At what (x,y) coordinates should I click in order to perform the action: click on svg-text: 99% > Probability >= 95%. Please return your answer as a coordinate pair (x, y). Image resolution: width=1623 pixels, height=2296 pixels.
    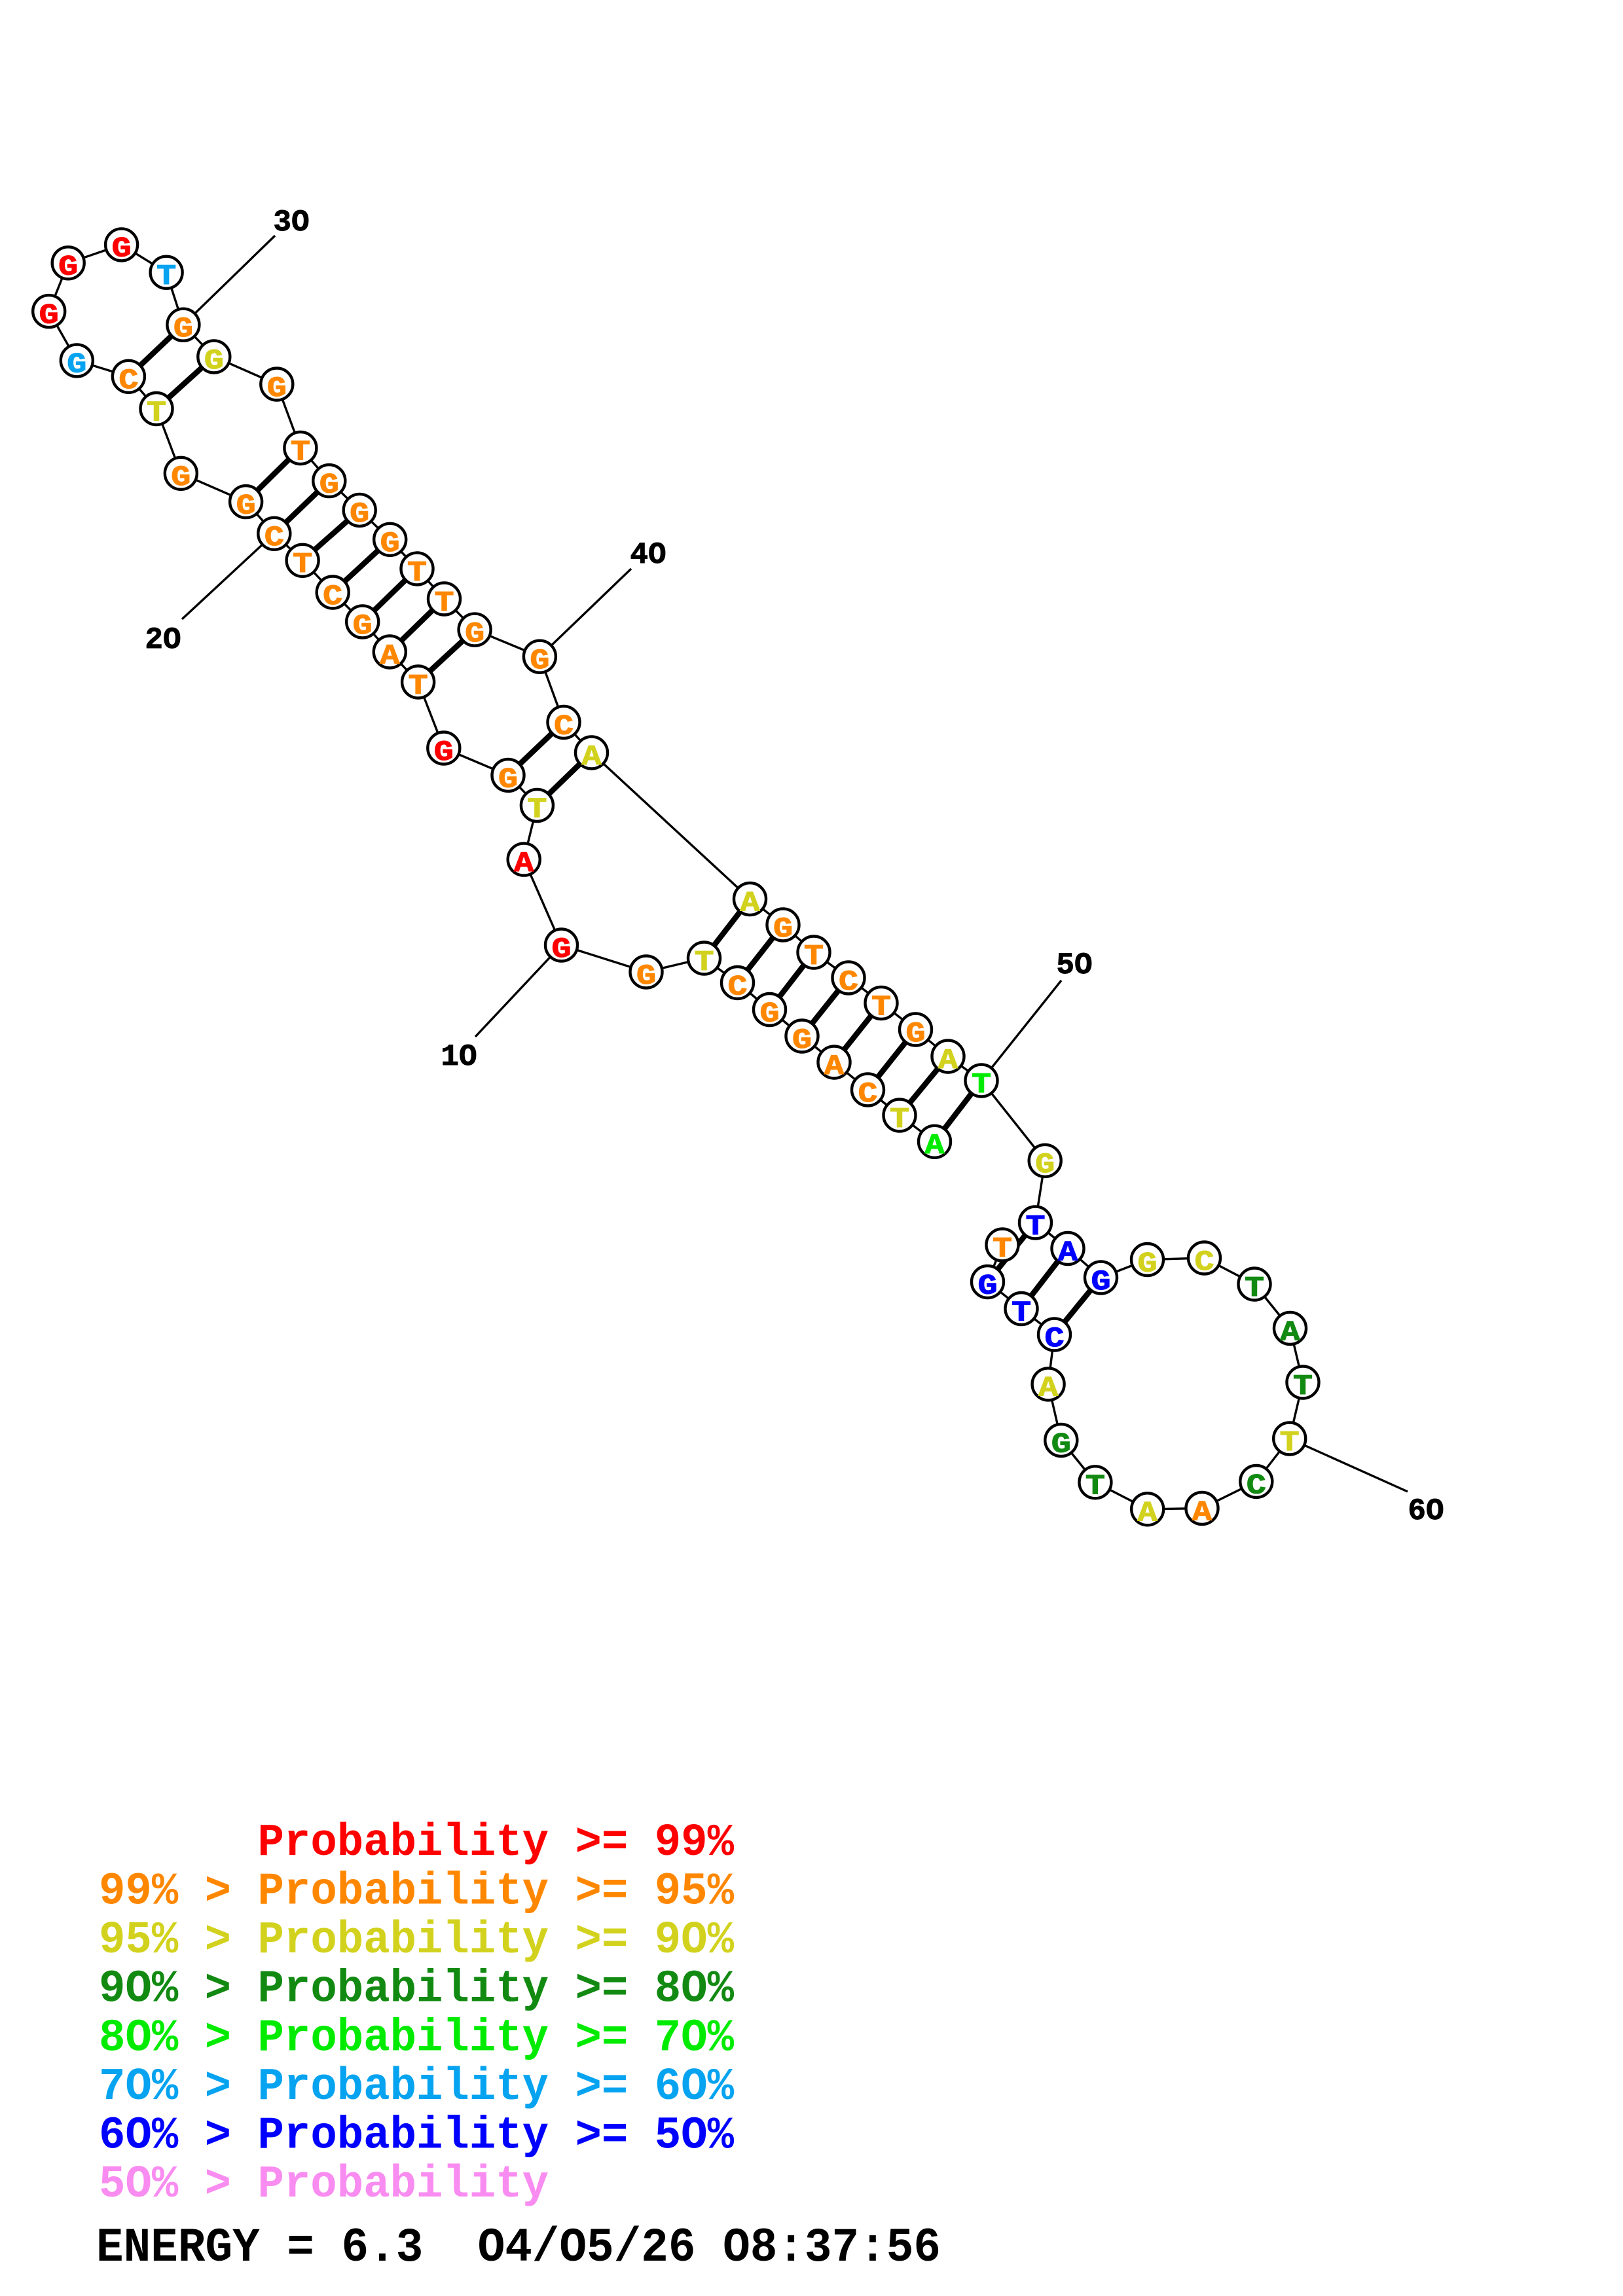
    Looking at the image, I should click on (417, 1892).